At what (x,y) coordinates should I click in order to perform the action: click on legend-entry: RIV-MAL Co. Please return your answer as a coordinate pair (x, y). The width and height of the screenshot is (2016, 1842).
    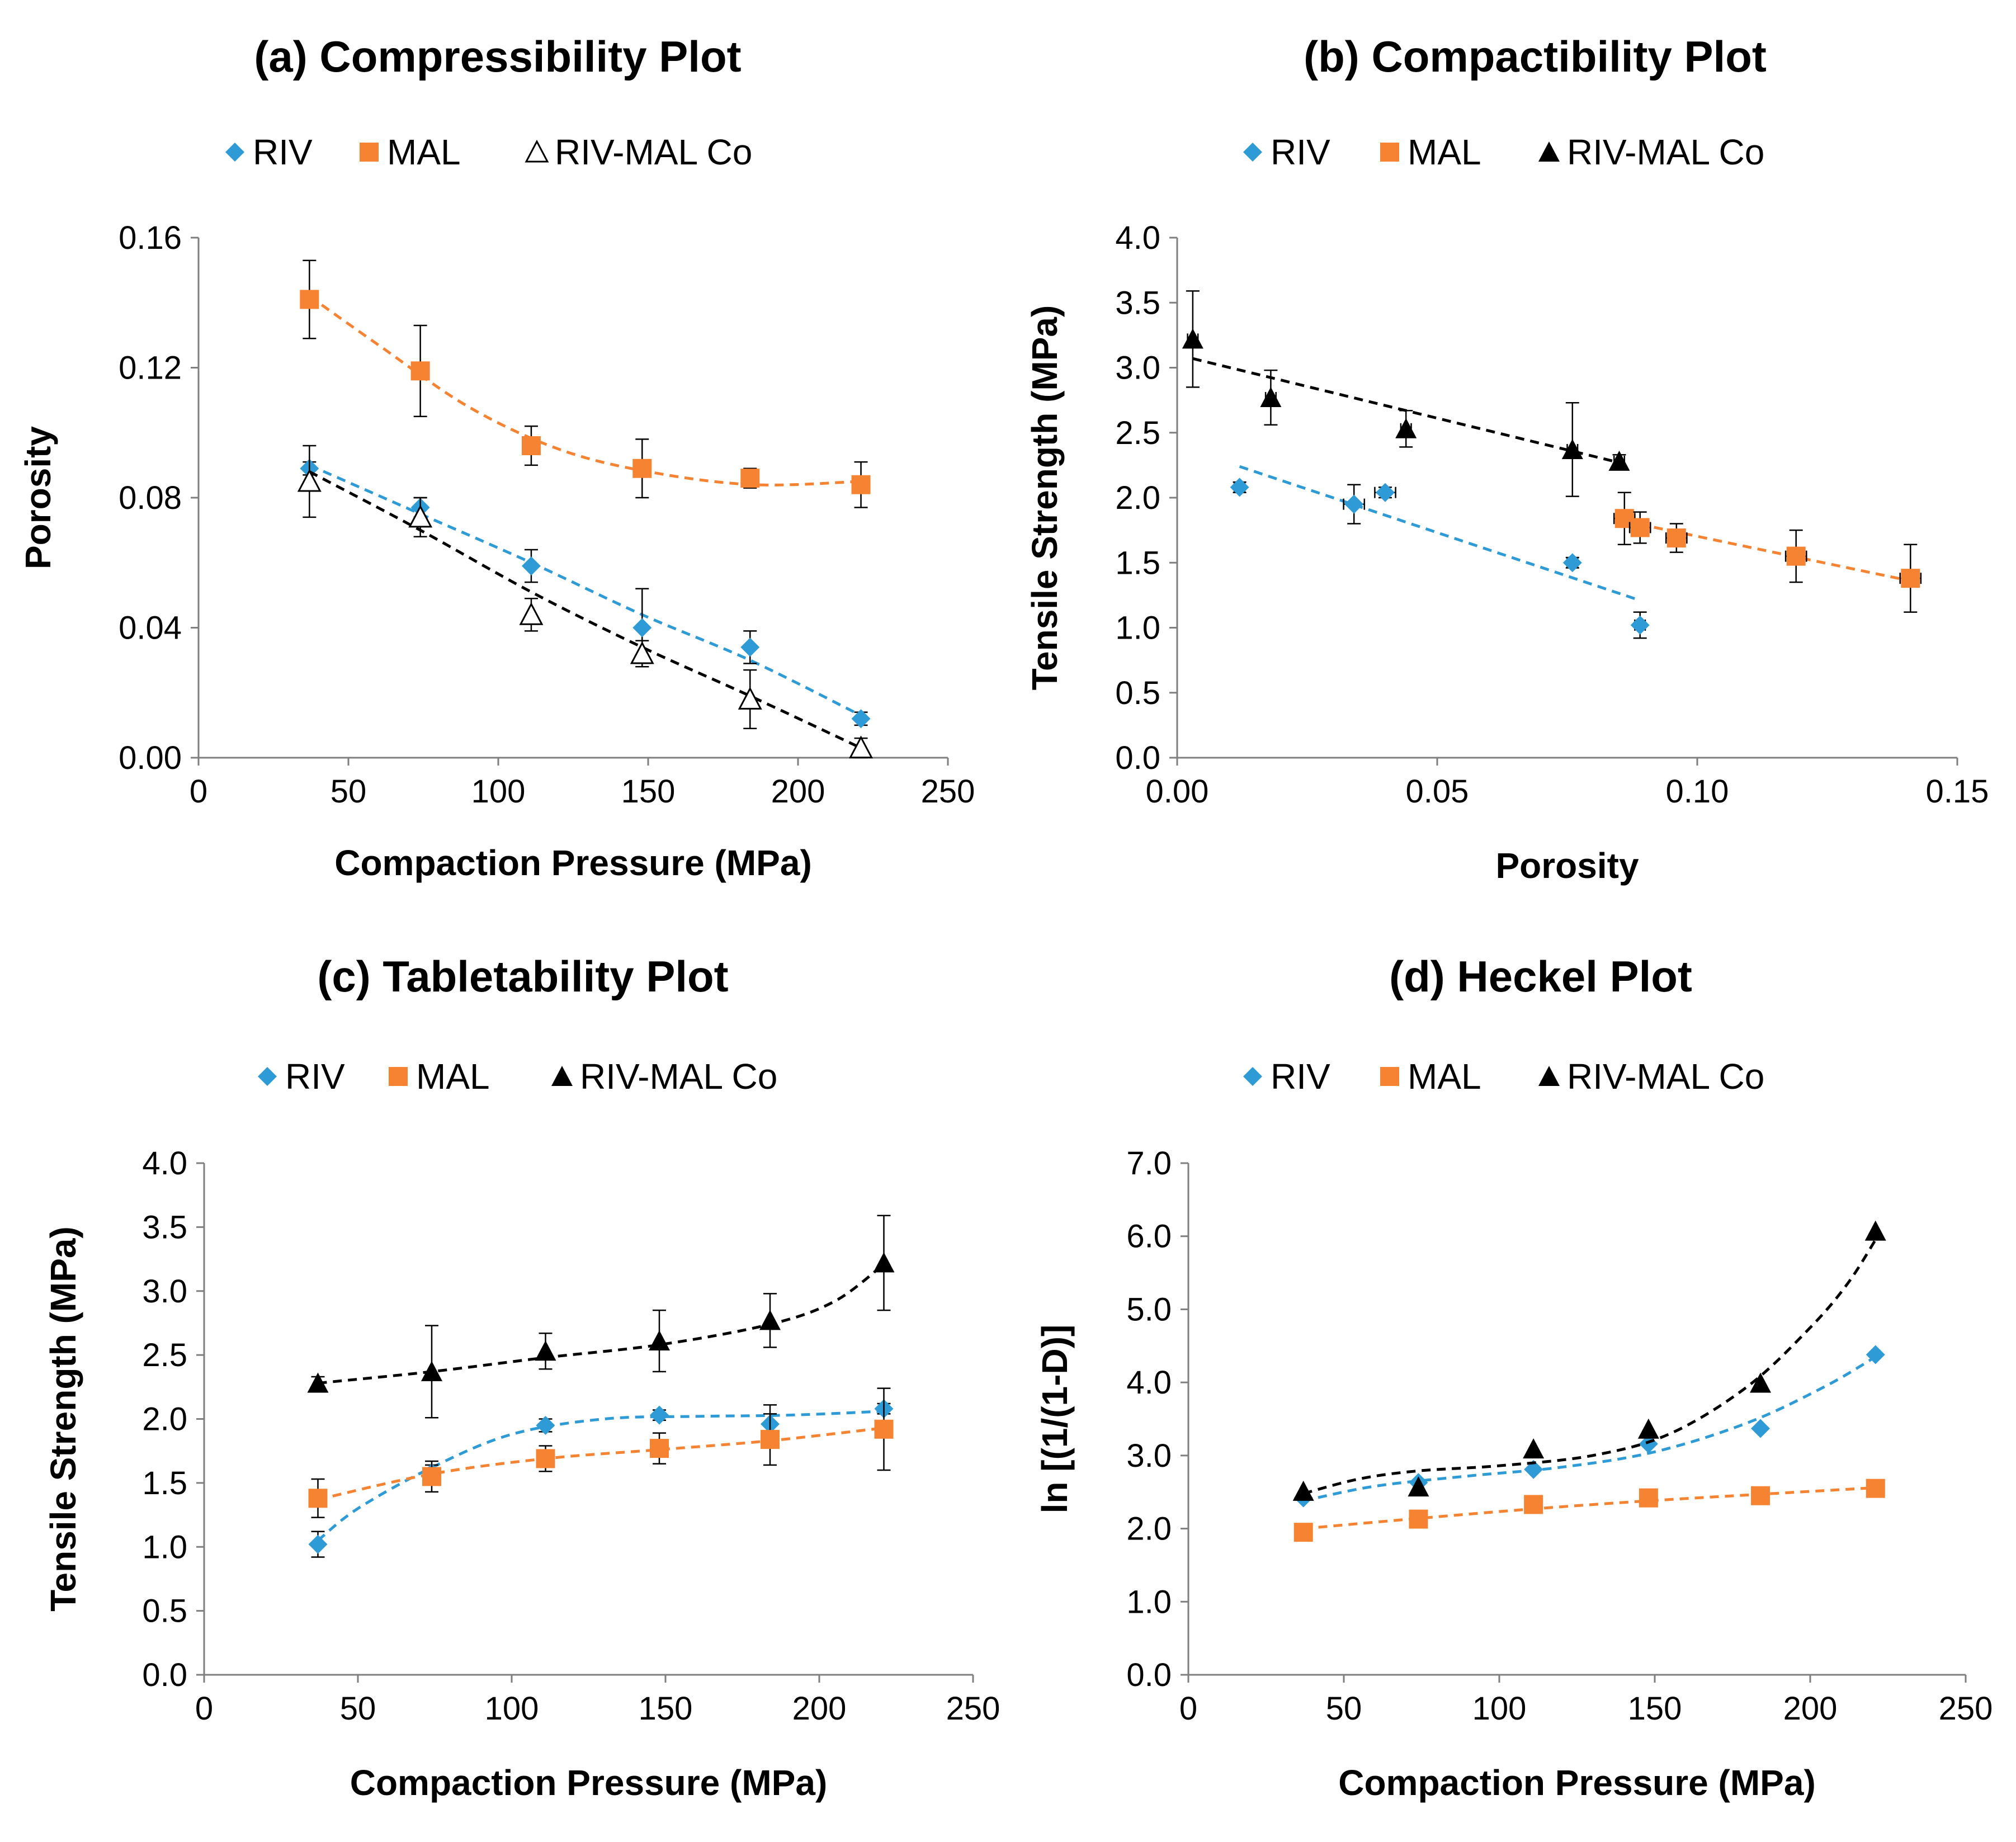
    Looking at the image, I should click on (1651, 1076).